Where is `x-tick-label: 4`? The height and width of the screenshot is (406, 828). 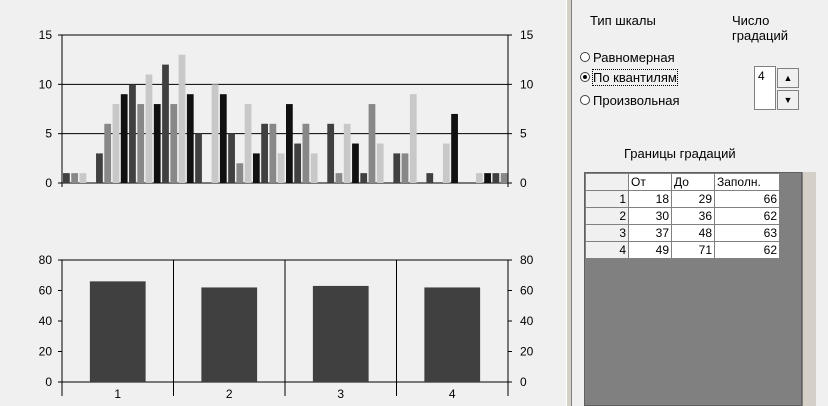
x-tick-label: 4 is located at coordinates (452, 394).